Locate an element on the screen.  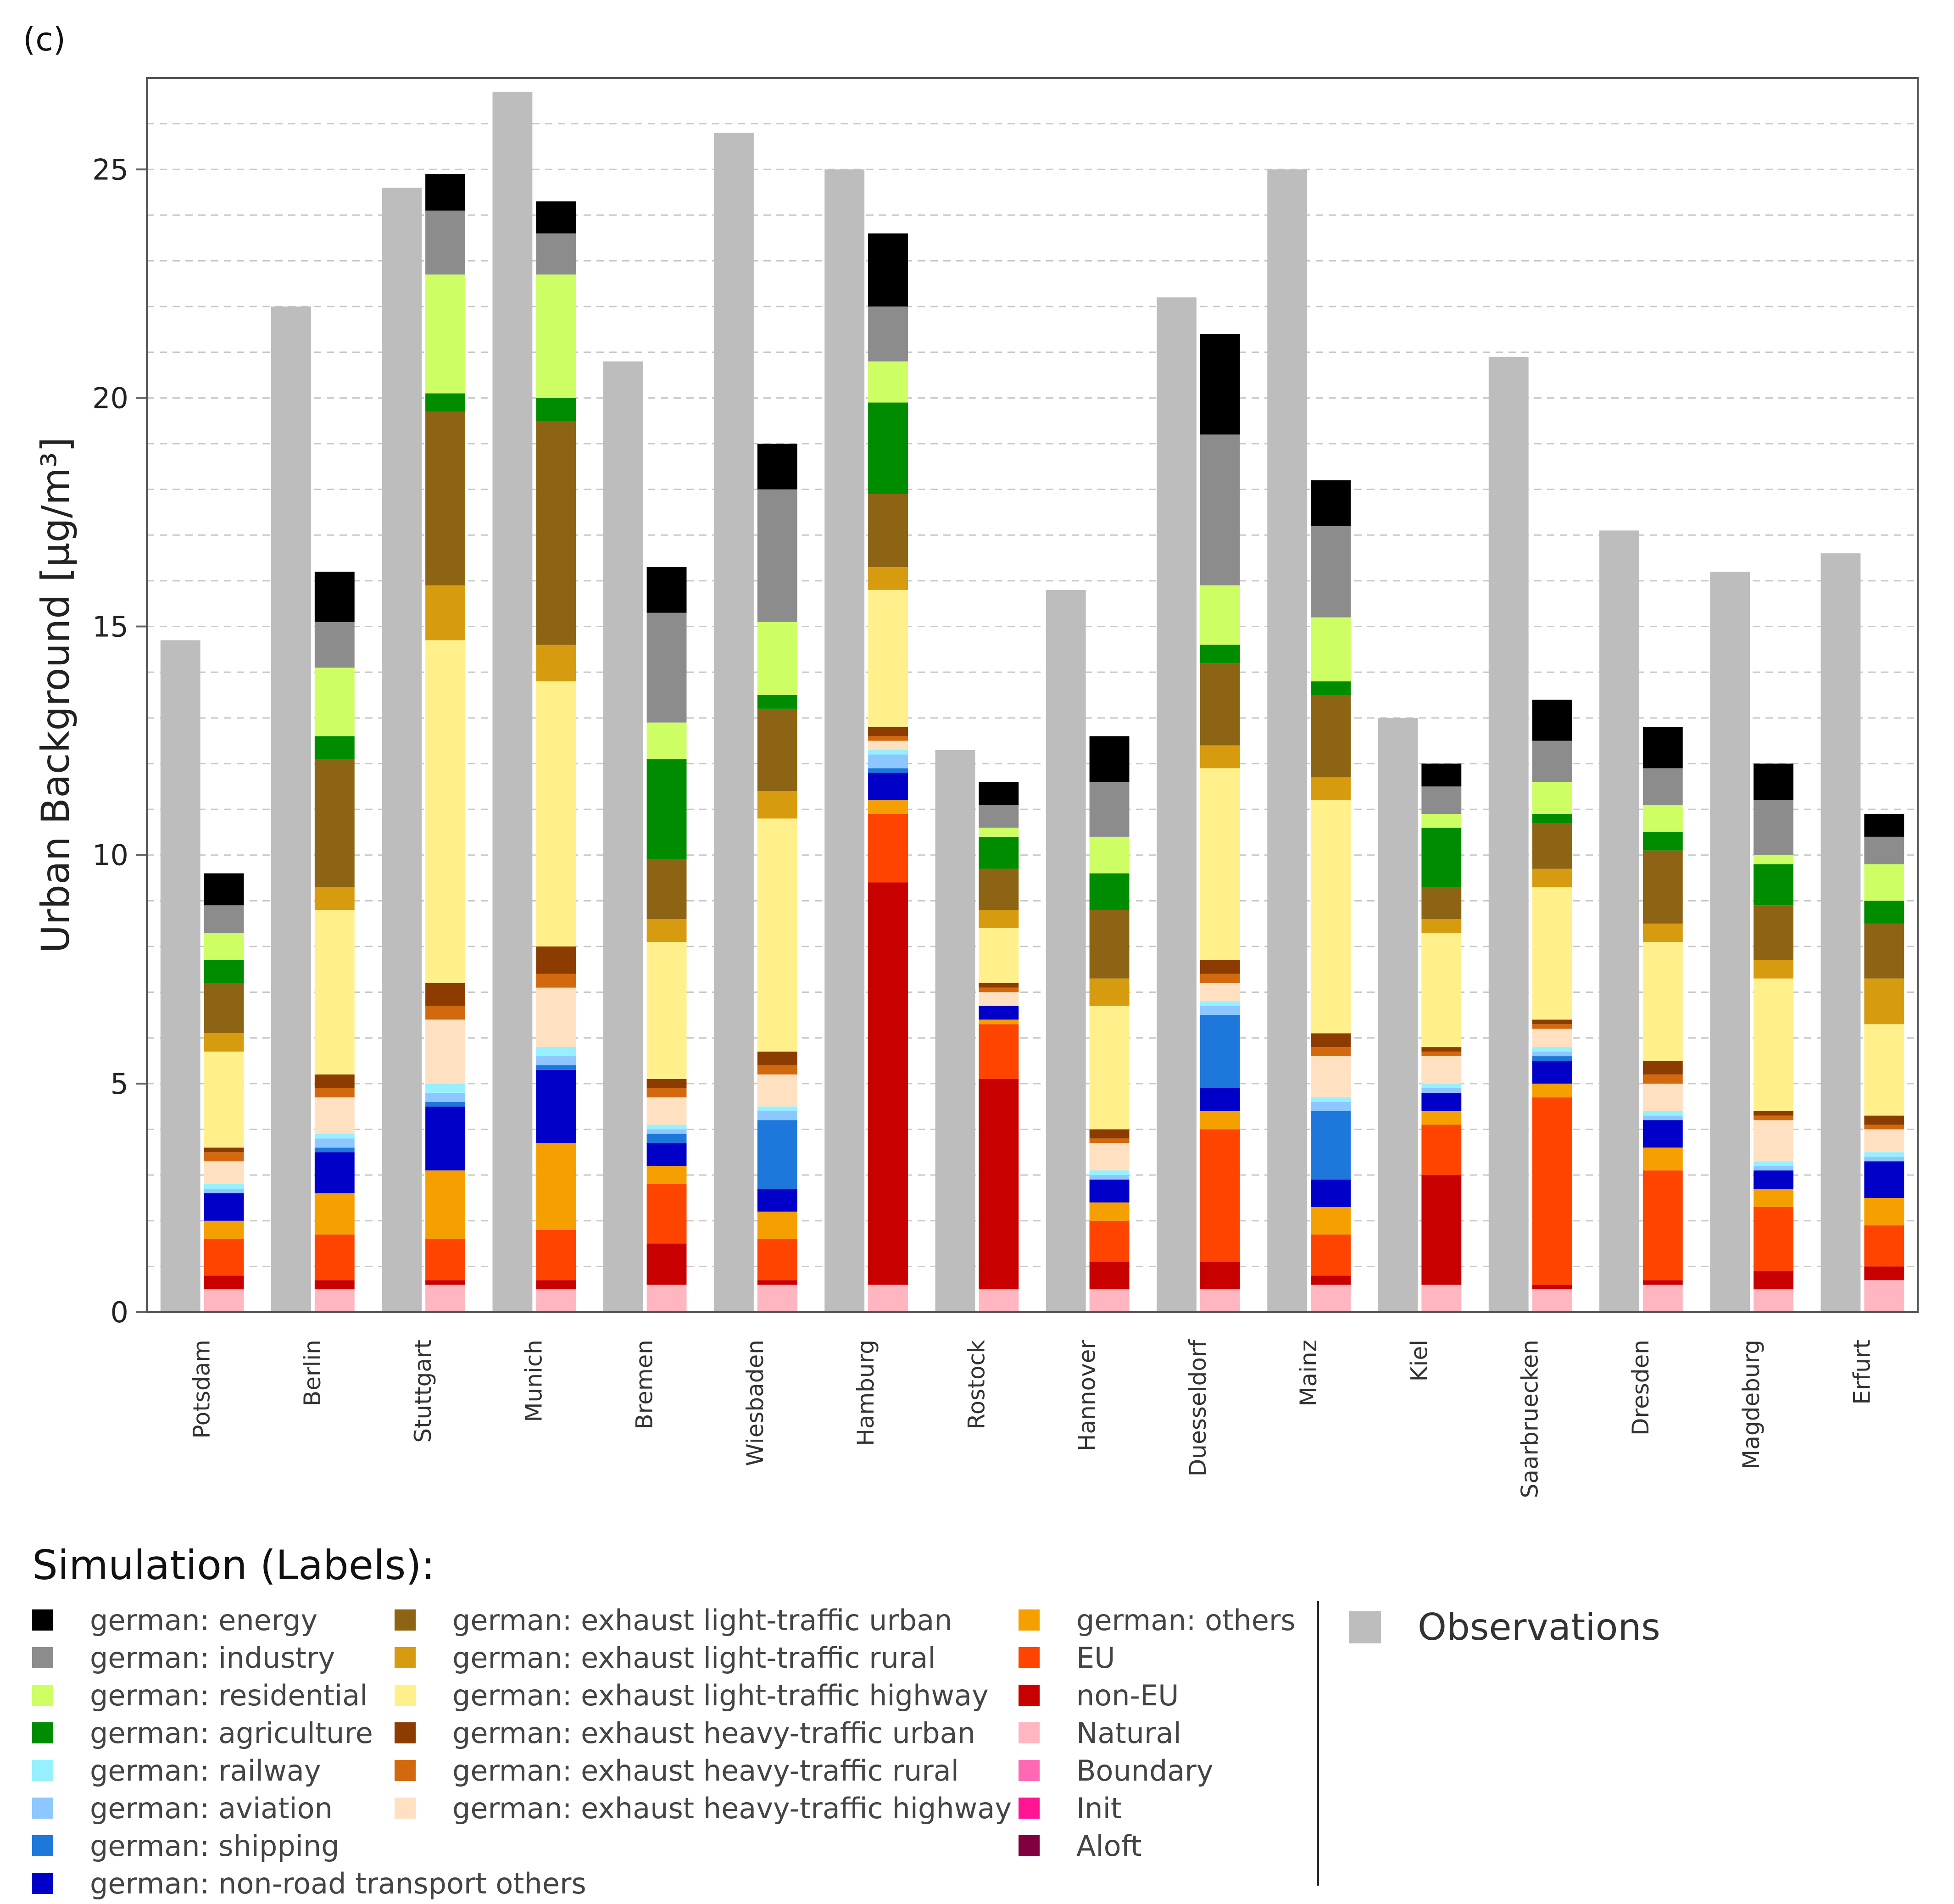
x-tick-label: Rostock is located at coordinates (976, 1385).